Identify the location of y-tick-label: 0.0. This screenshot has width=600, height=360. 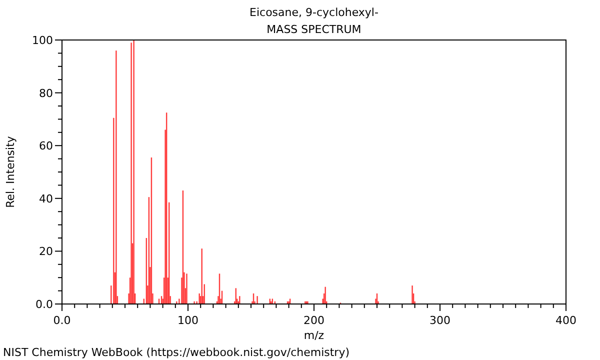
(44, 304).